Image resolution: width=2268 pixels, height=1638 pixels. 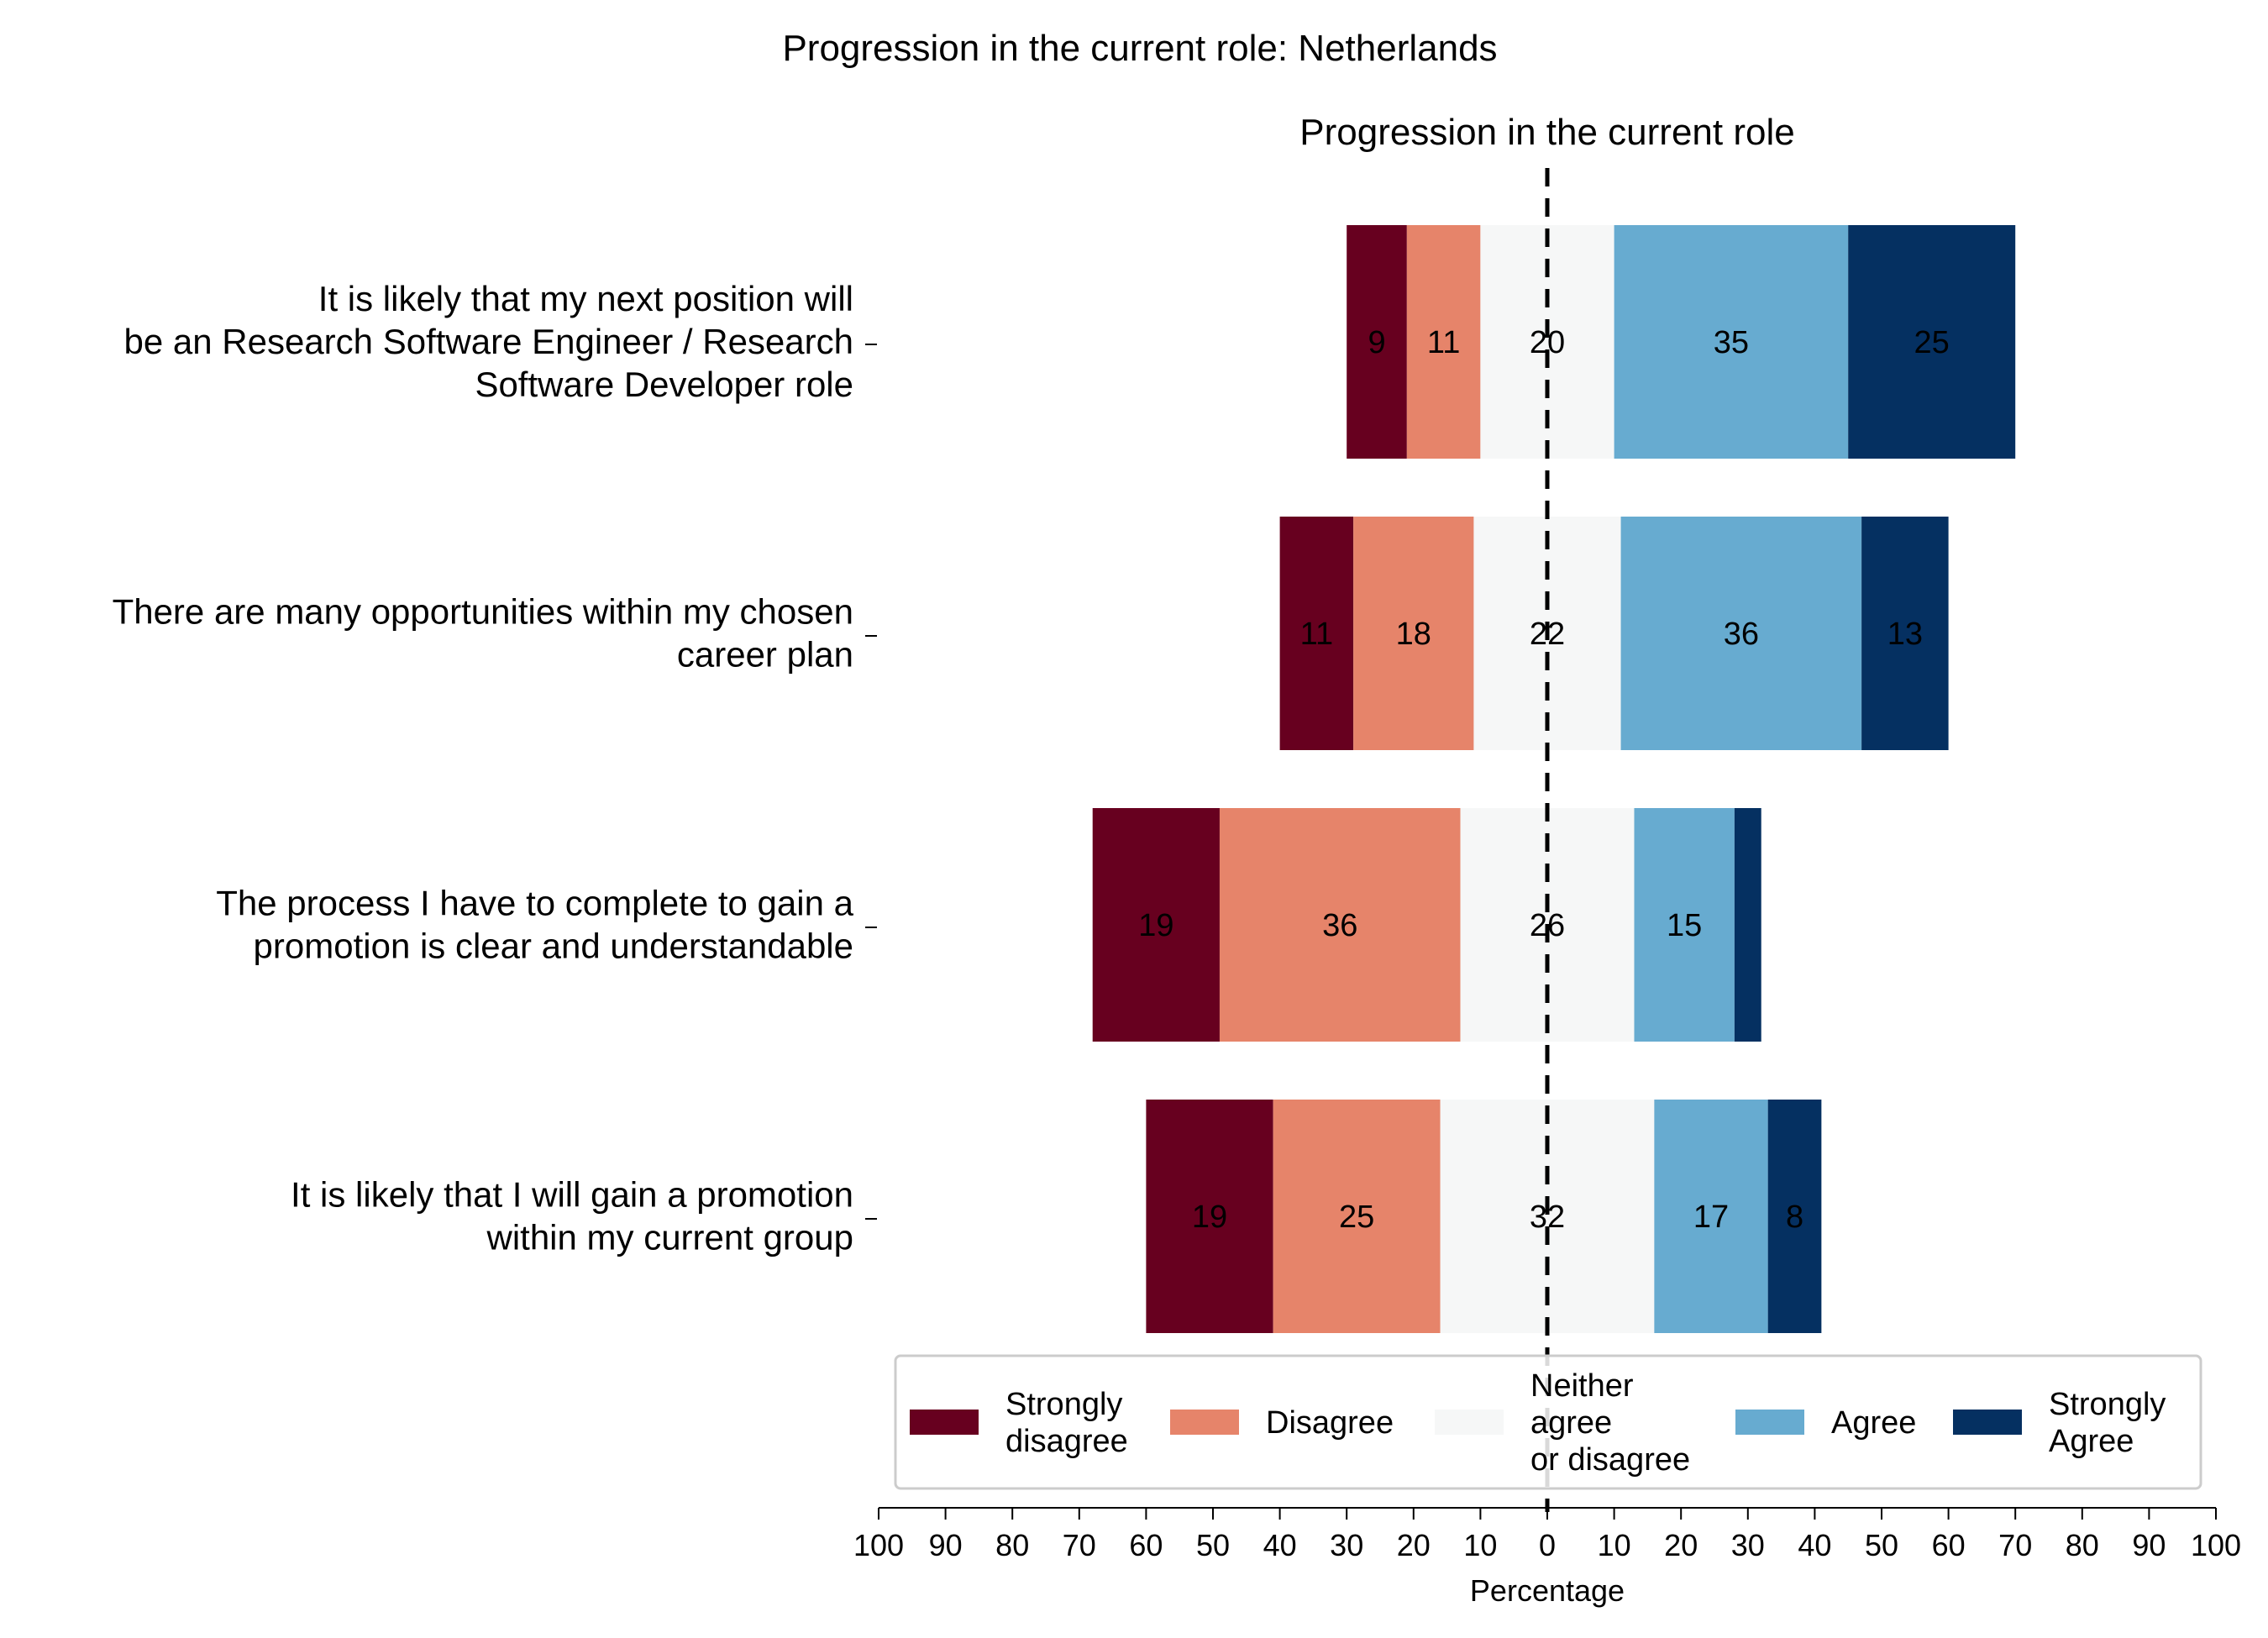 I want to click on bar-row: 9 11 20 35 25, so click(x=1681, y=342).